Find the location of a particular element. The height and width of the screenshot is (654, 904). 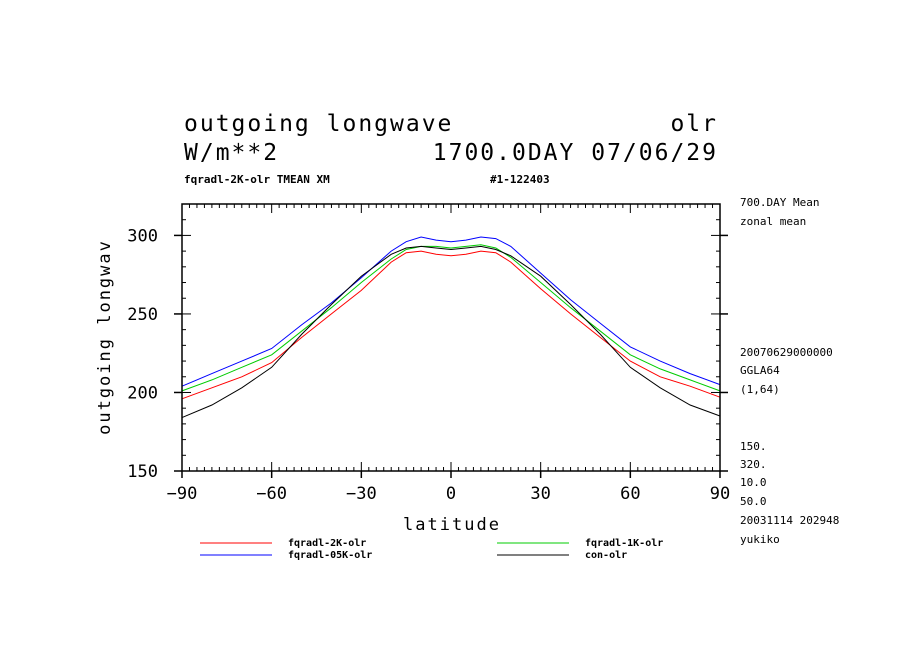

side-info-min: 150. is located at coordinates (753, 446).